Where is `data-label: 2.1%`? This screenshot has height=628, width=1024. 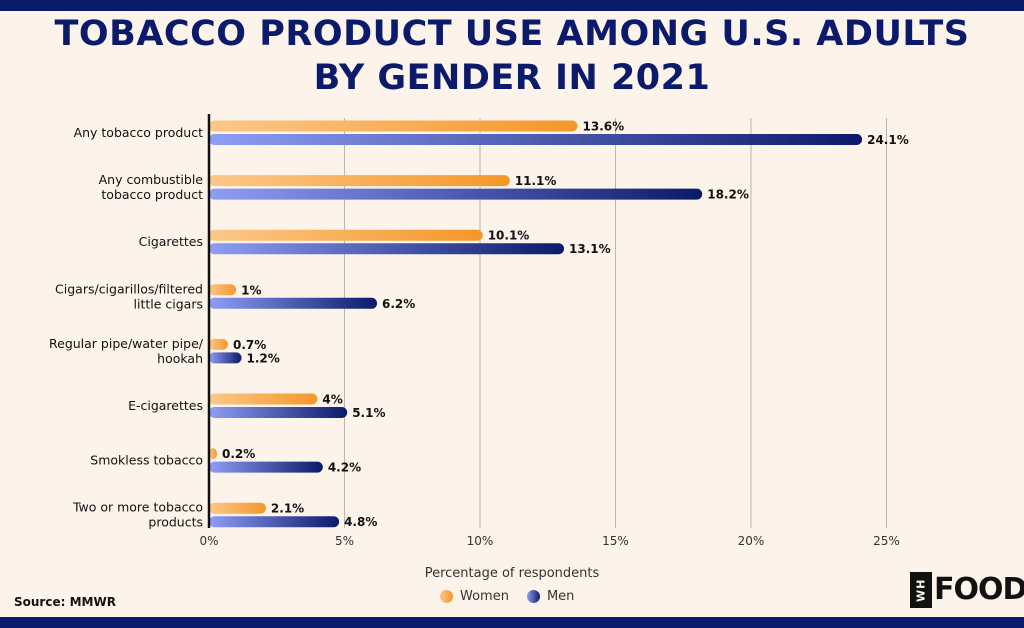 data-label: 2.1% is located at coordinates (287, 509).